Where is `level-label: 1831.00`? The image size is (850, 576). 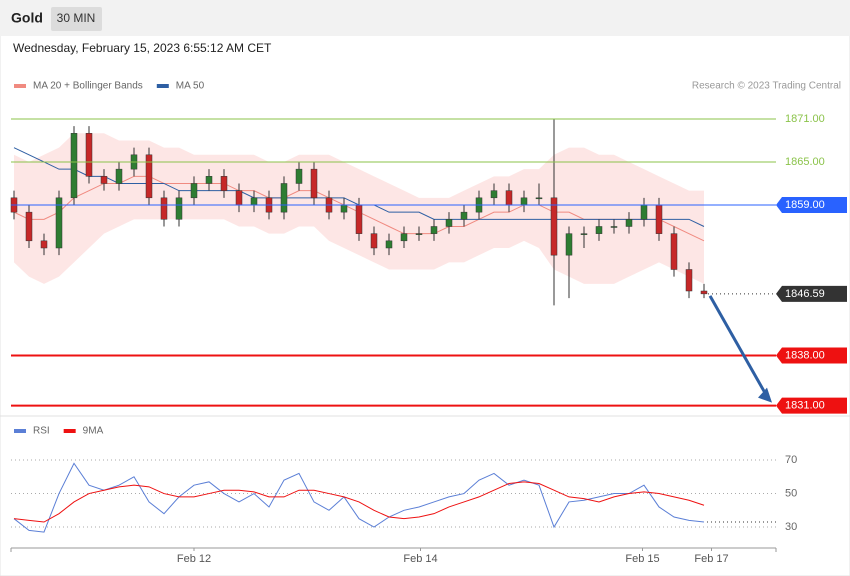 level-label: 1831.00 is located at coordinates (805, 406).